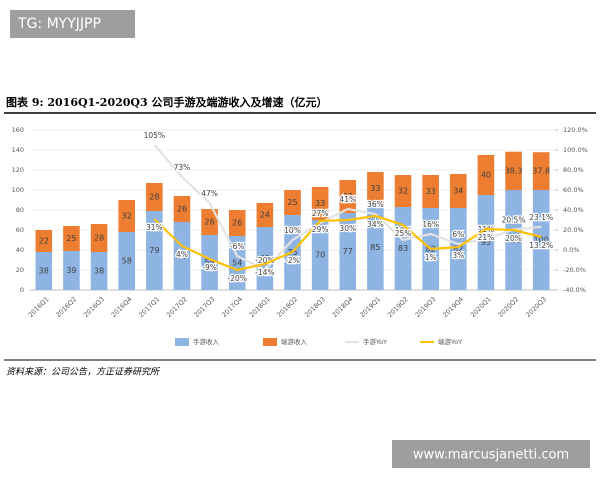 This screenshot has width=600, height=484. What do you see at coordinates (18, 190) in the screenshot?
I see `y-tick-label: 100` at bounding box center [18, 190].